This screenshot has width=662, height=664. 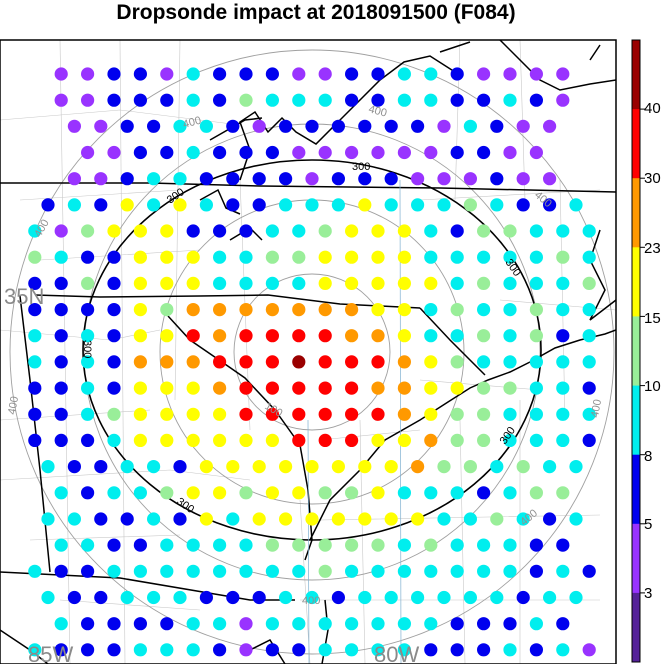 What do you see at coordinates (648, 456) in the screenshot?
I see `colorbar-tick-label: 8` at bounding box center [648, 456].